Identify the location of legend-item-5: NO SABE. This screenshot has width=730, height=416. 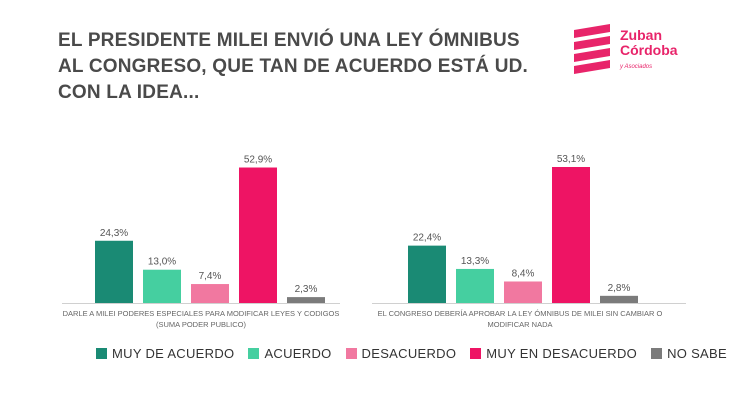
(689, 353).